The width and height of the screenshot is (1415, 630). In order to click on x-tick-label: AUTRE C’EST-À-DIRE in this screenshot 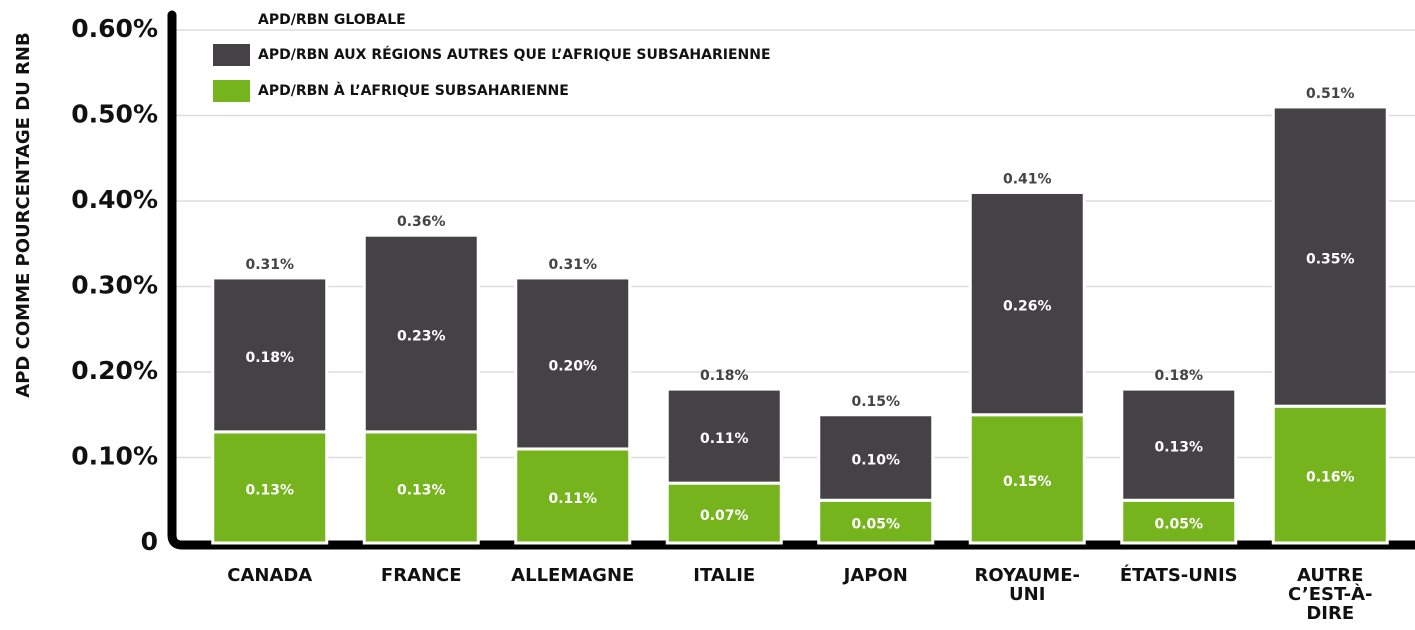, I will do `click(1330, 594)`.